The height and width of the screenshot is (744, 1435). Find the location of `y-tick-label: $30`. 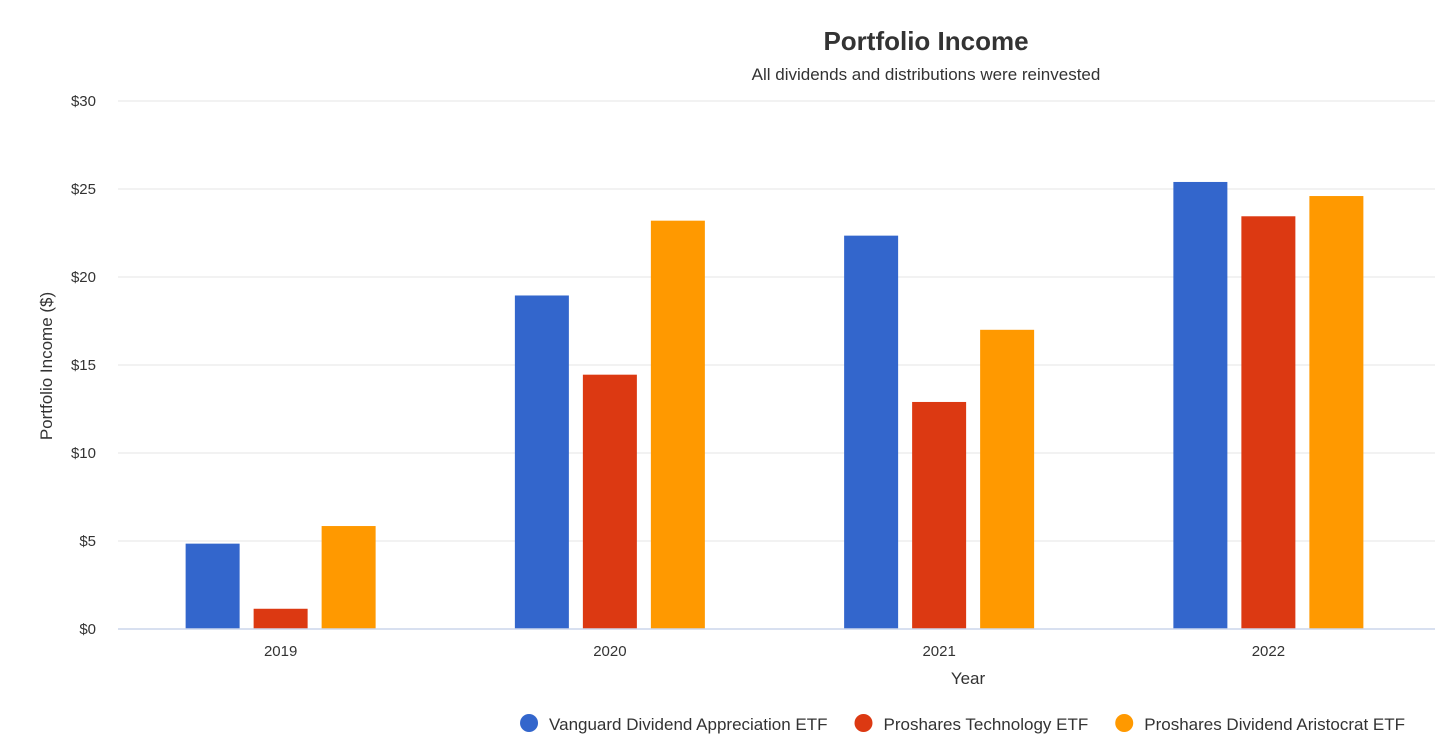

y-tick-label: $30 is located at coordinates (83, 101).